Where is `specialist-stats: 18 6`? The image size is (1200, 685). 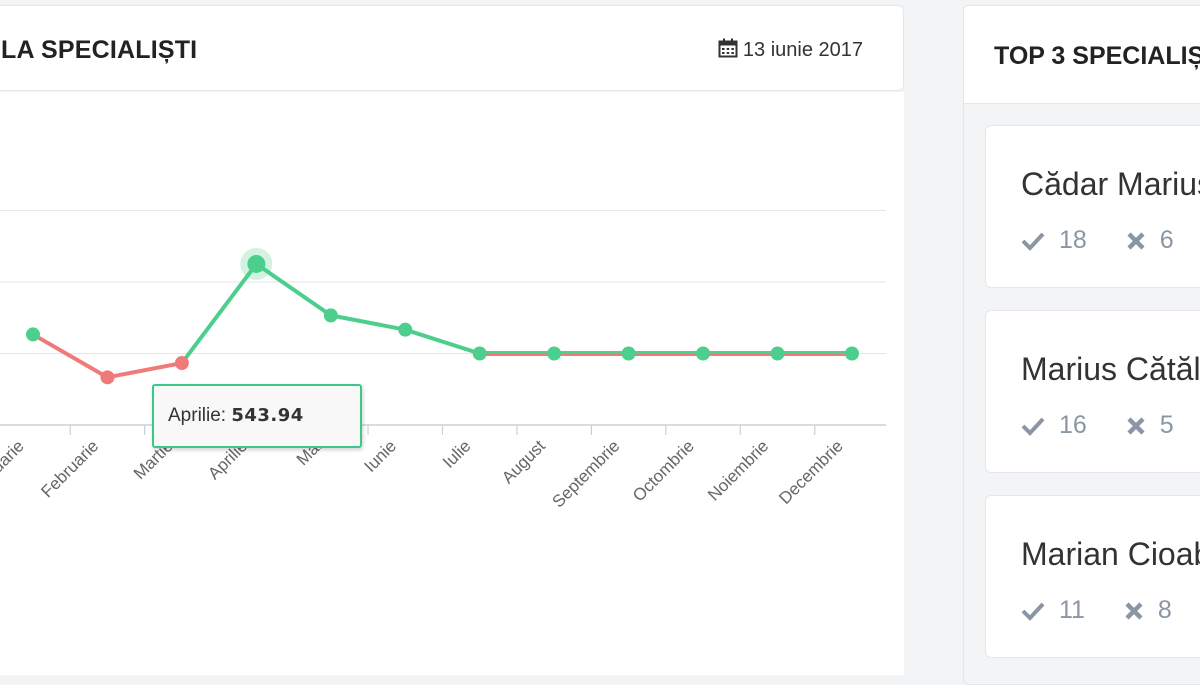 specialist-stats: 18 6 is located at coordinates (1097, 242).